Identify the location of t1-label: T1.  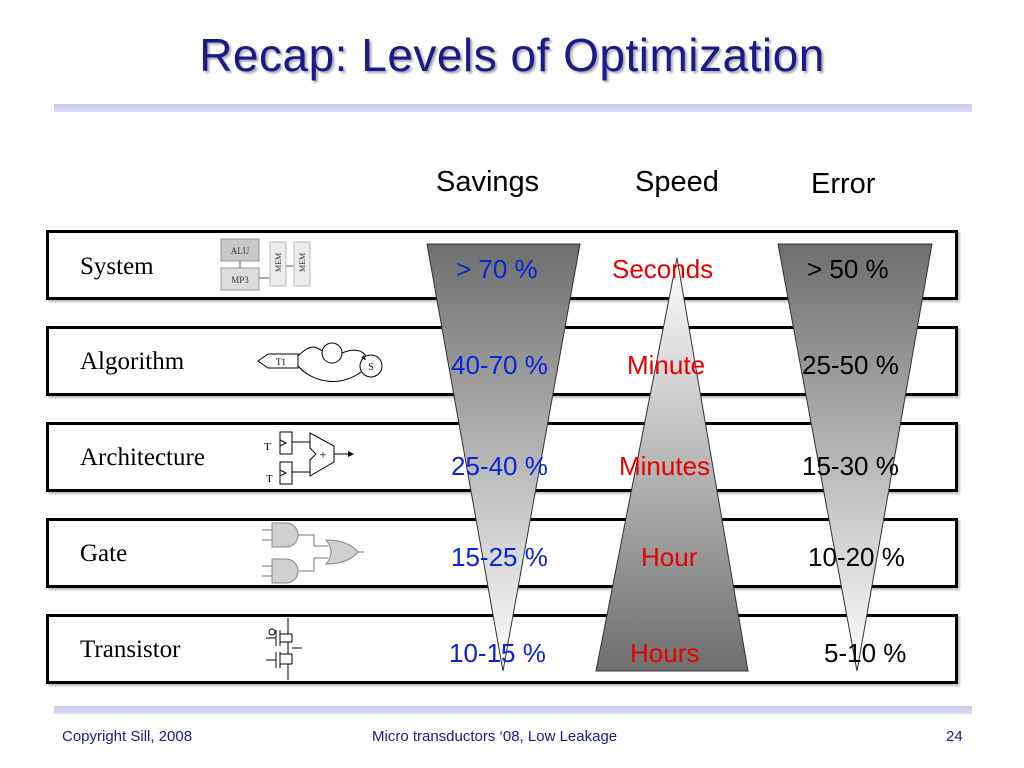
(281, 362).